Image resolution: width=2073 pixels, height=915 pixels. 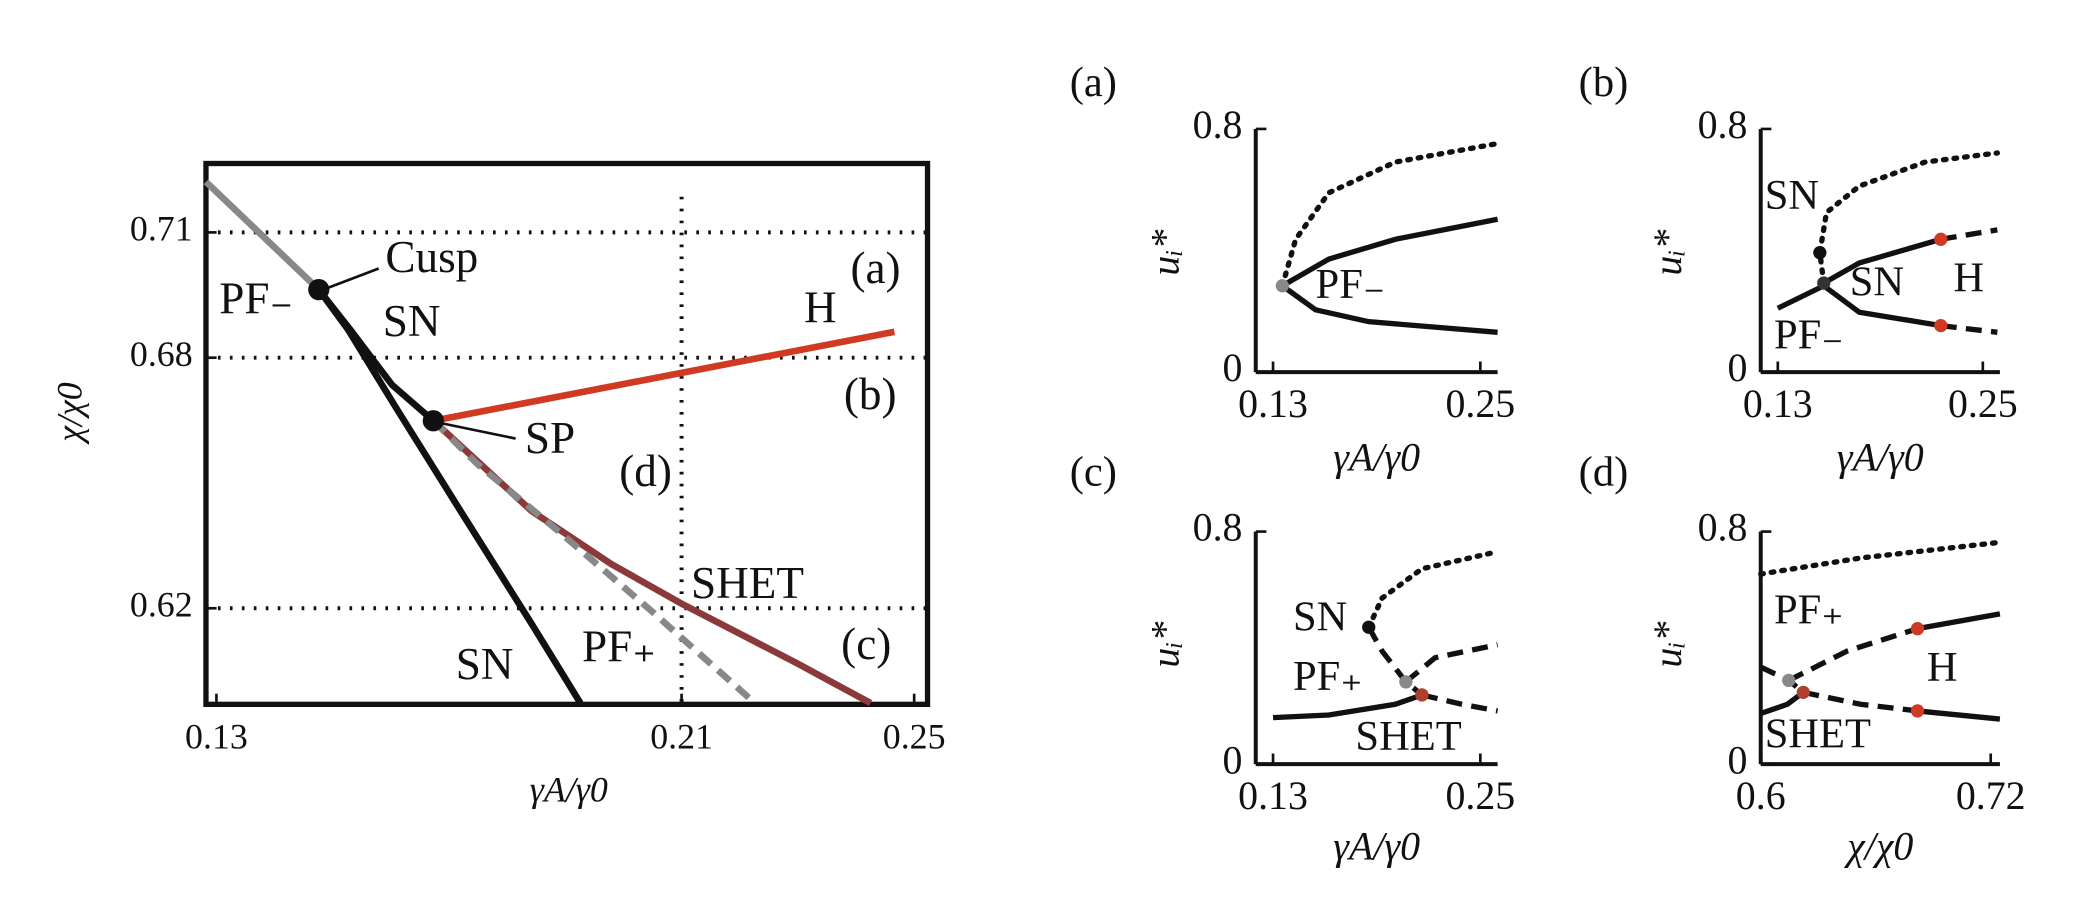 What do you see at coordinates (161, 354) in the screenshot?
I see `y-tick-label: 0.68` at bounding box center [161, 354].